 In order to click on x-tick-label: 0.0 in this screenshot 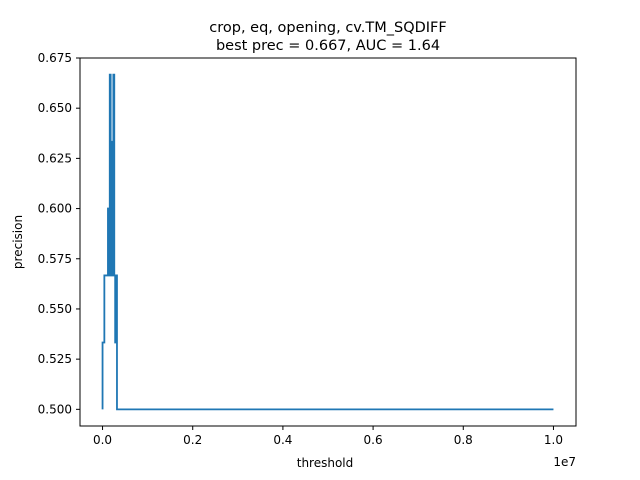, I will do `click(102, 440)`.